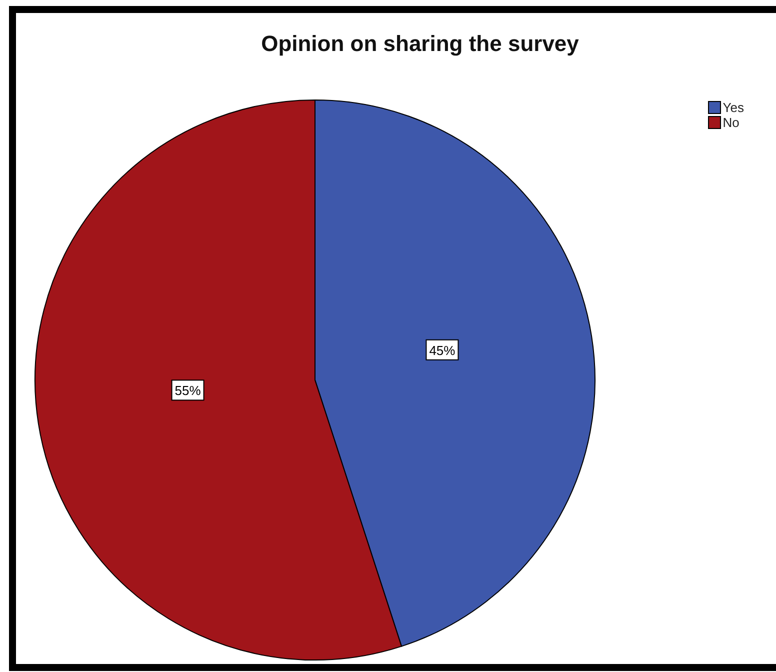  Describe the element at coordinates (420, 44) in the screenshot. I see `chart-title: Opinion on sharing the survey` at that location.